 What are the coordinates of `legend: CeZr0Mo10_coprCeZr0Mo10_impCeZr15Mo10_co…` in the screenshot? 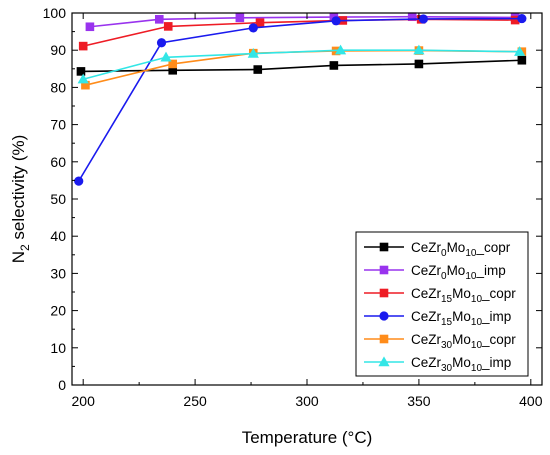 It's located at (442, 304).